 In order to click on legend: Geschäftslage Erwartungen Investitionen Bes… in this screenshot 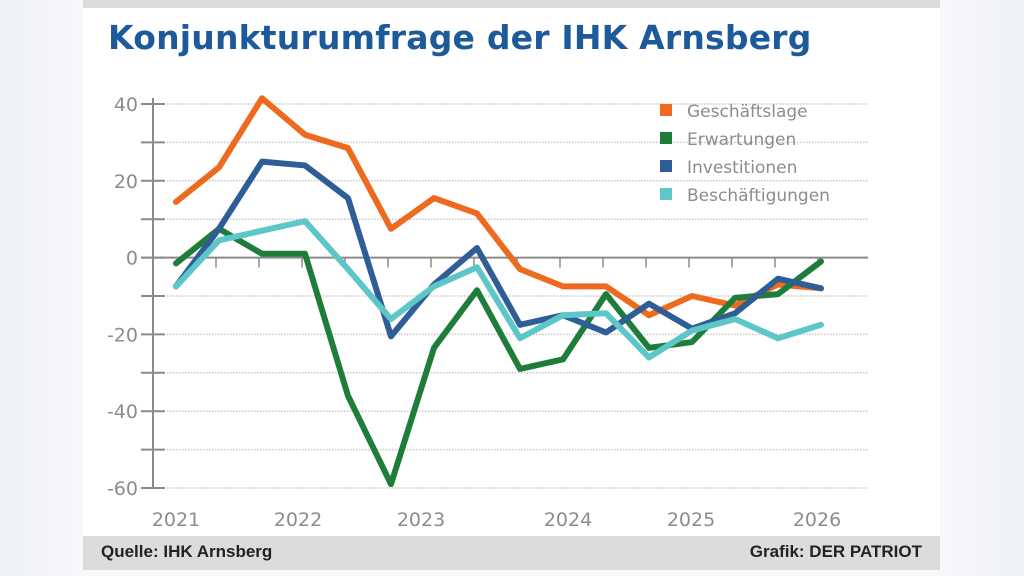, I will do `click(745, 154)`.